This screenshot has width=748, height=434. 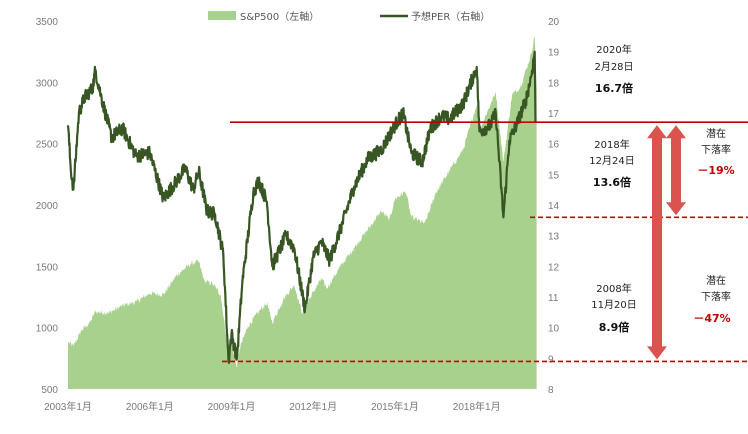 What do you see at coordinates (612, 182) in the screenshot?
I see `annotation-2018-per: 13.6倍` at bounding box center [612, 182].